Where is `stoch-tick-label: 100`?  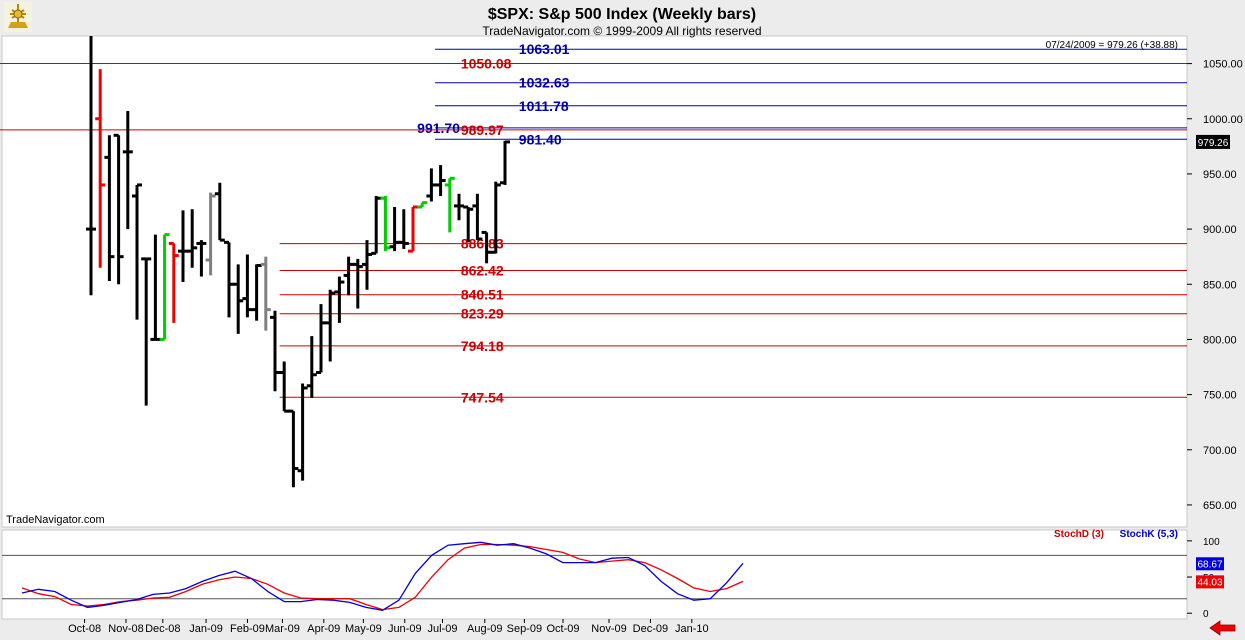
stoch-tick-label: 100 is located at coordinates (1211, 542).